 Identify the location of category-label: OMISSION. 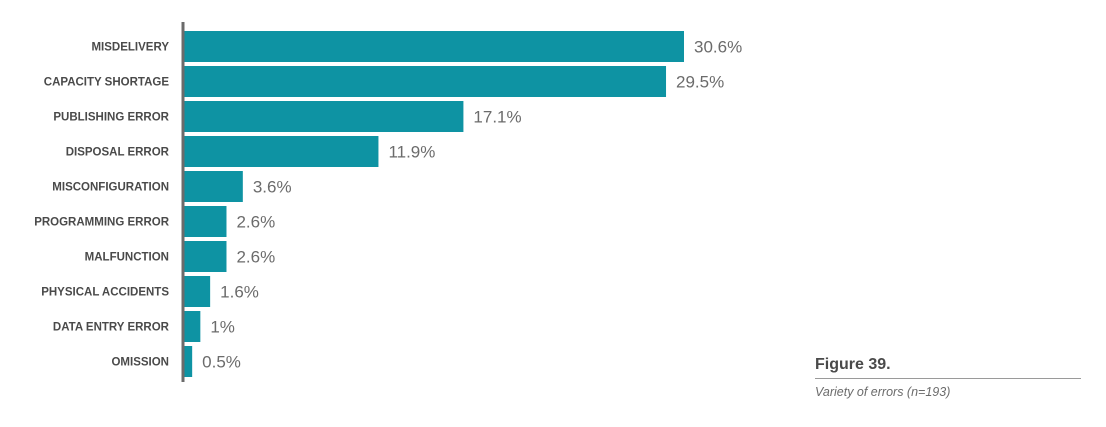
(140, 363).